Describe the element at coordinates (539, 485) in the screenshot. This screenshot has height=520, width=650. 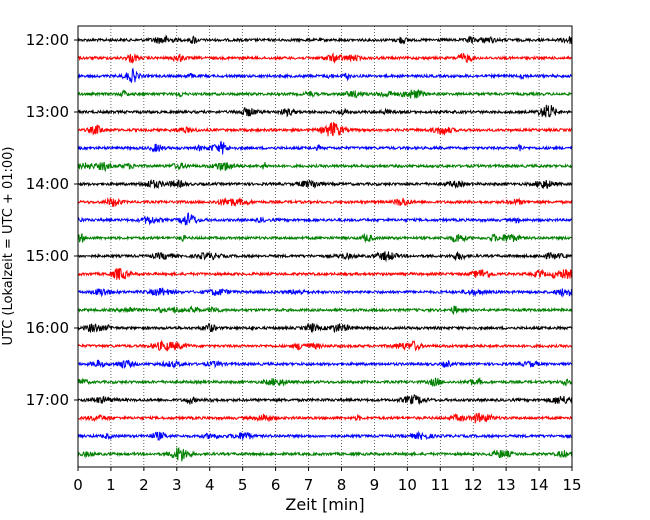
I see `x-tick-label: 14` at that location.